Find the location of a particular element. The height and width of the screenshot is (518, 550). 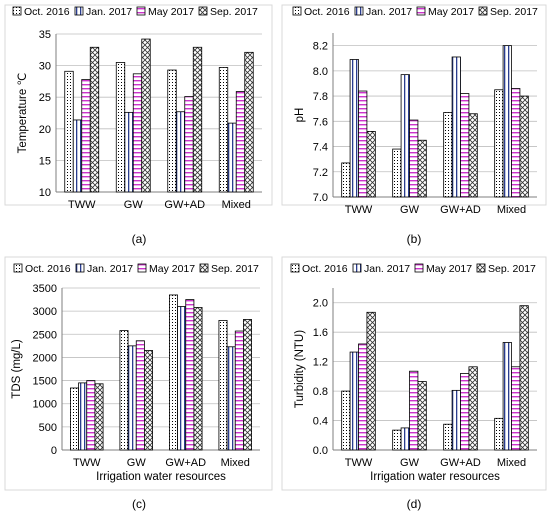

y-tick-label: 7.0 is located at coordinates (320, 198).